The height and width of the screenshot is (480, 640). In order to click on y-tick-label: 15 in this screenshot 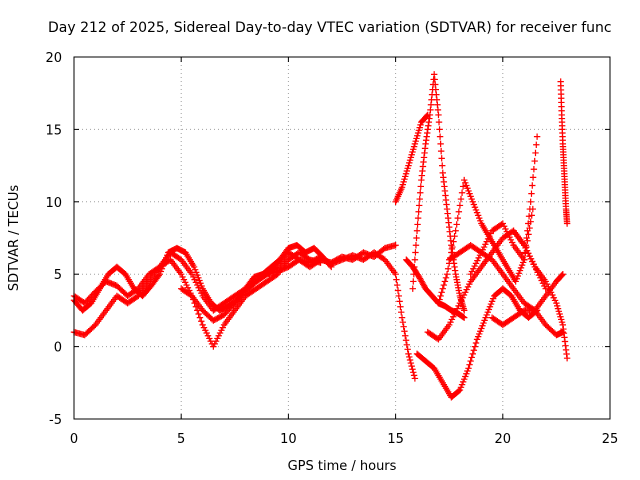, I will do `click(53, 130)`.